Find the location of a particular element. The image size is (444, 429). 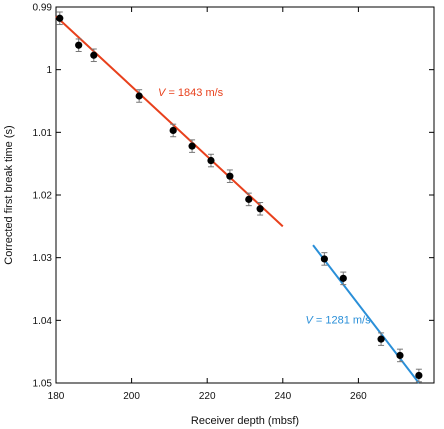

velocity-value: = 1281 m/s is located at coordinates (342, 320).